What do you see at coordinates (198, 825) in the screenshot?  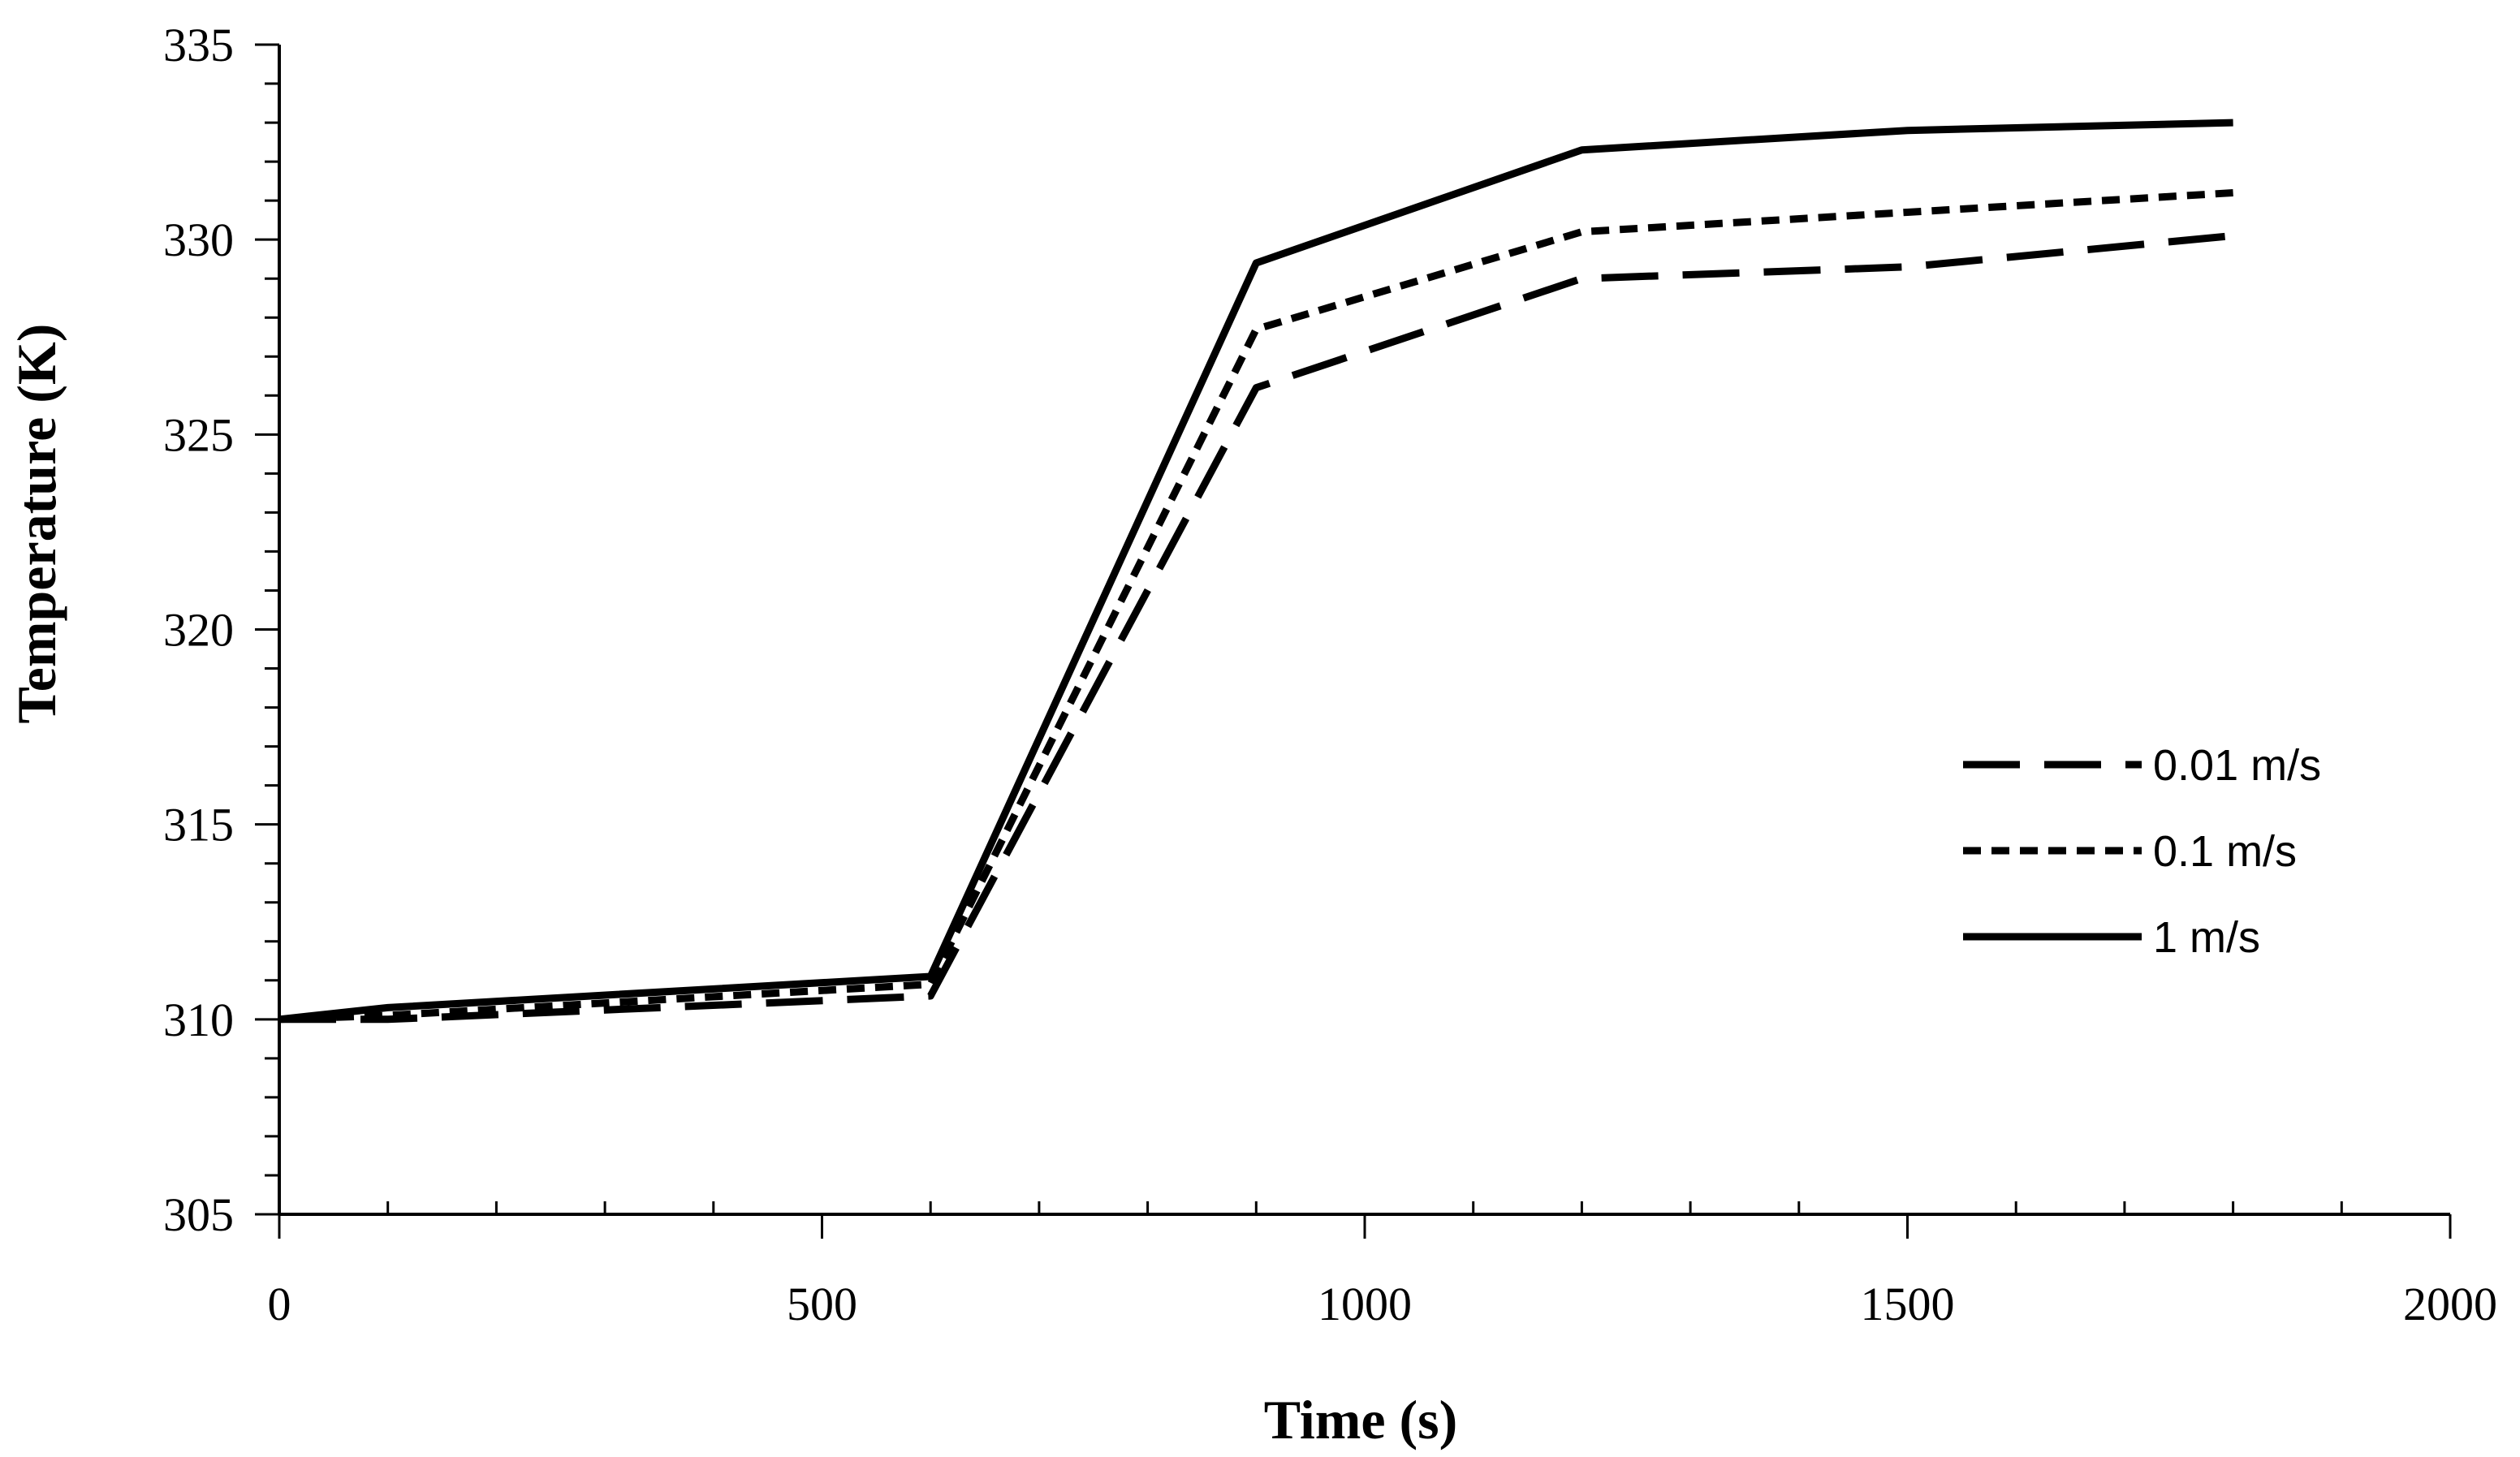 I see `y-tick-label: 315` at bounding box center [198, 825].